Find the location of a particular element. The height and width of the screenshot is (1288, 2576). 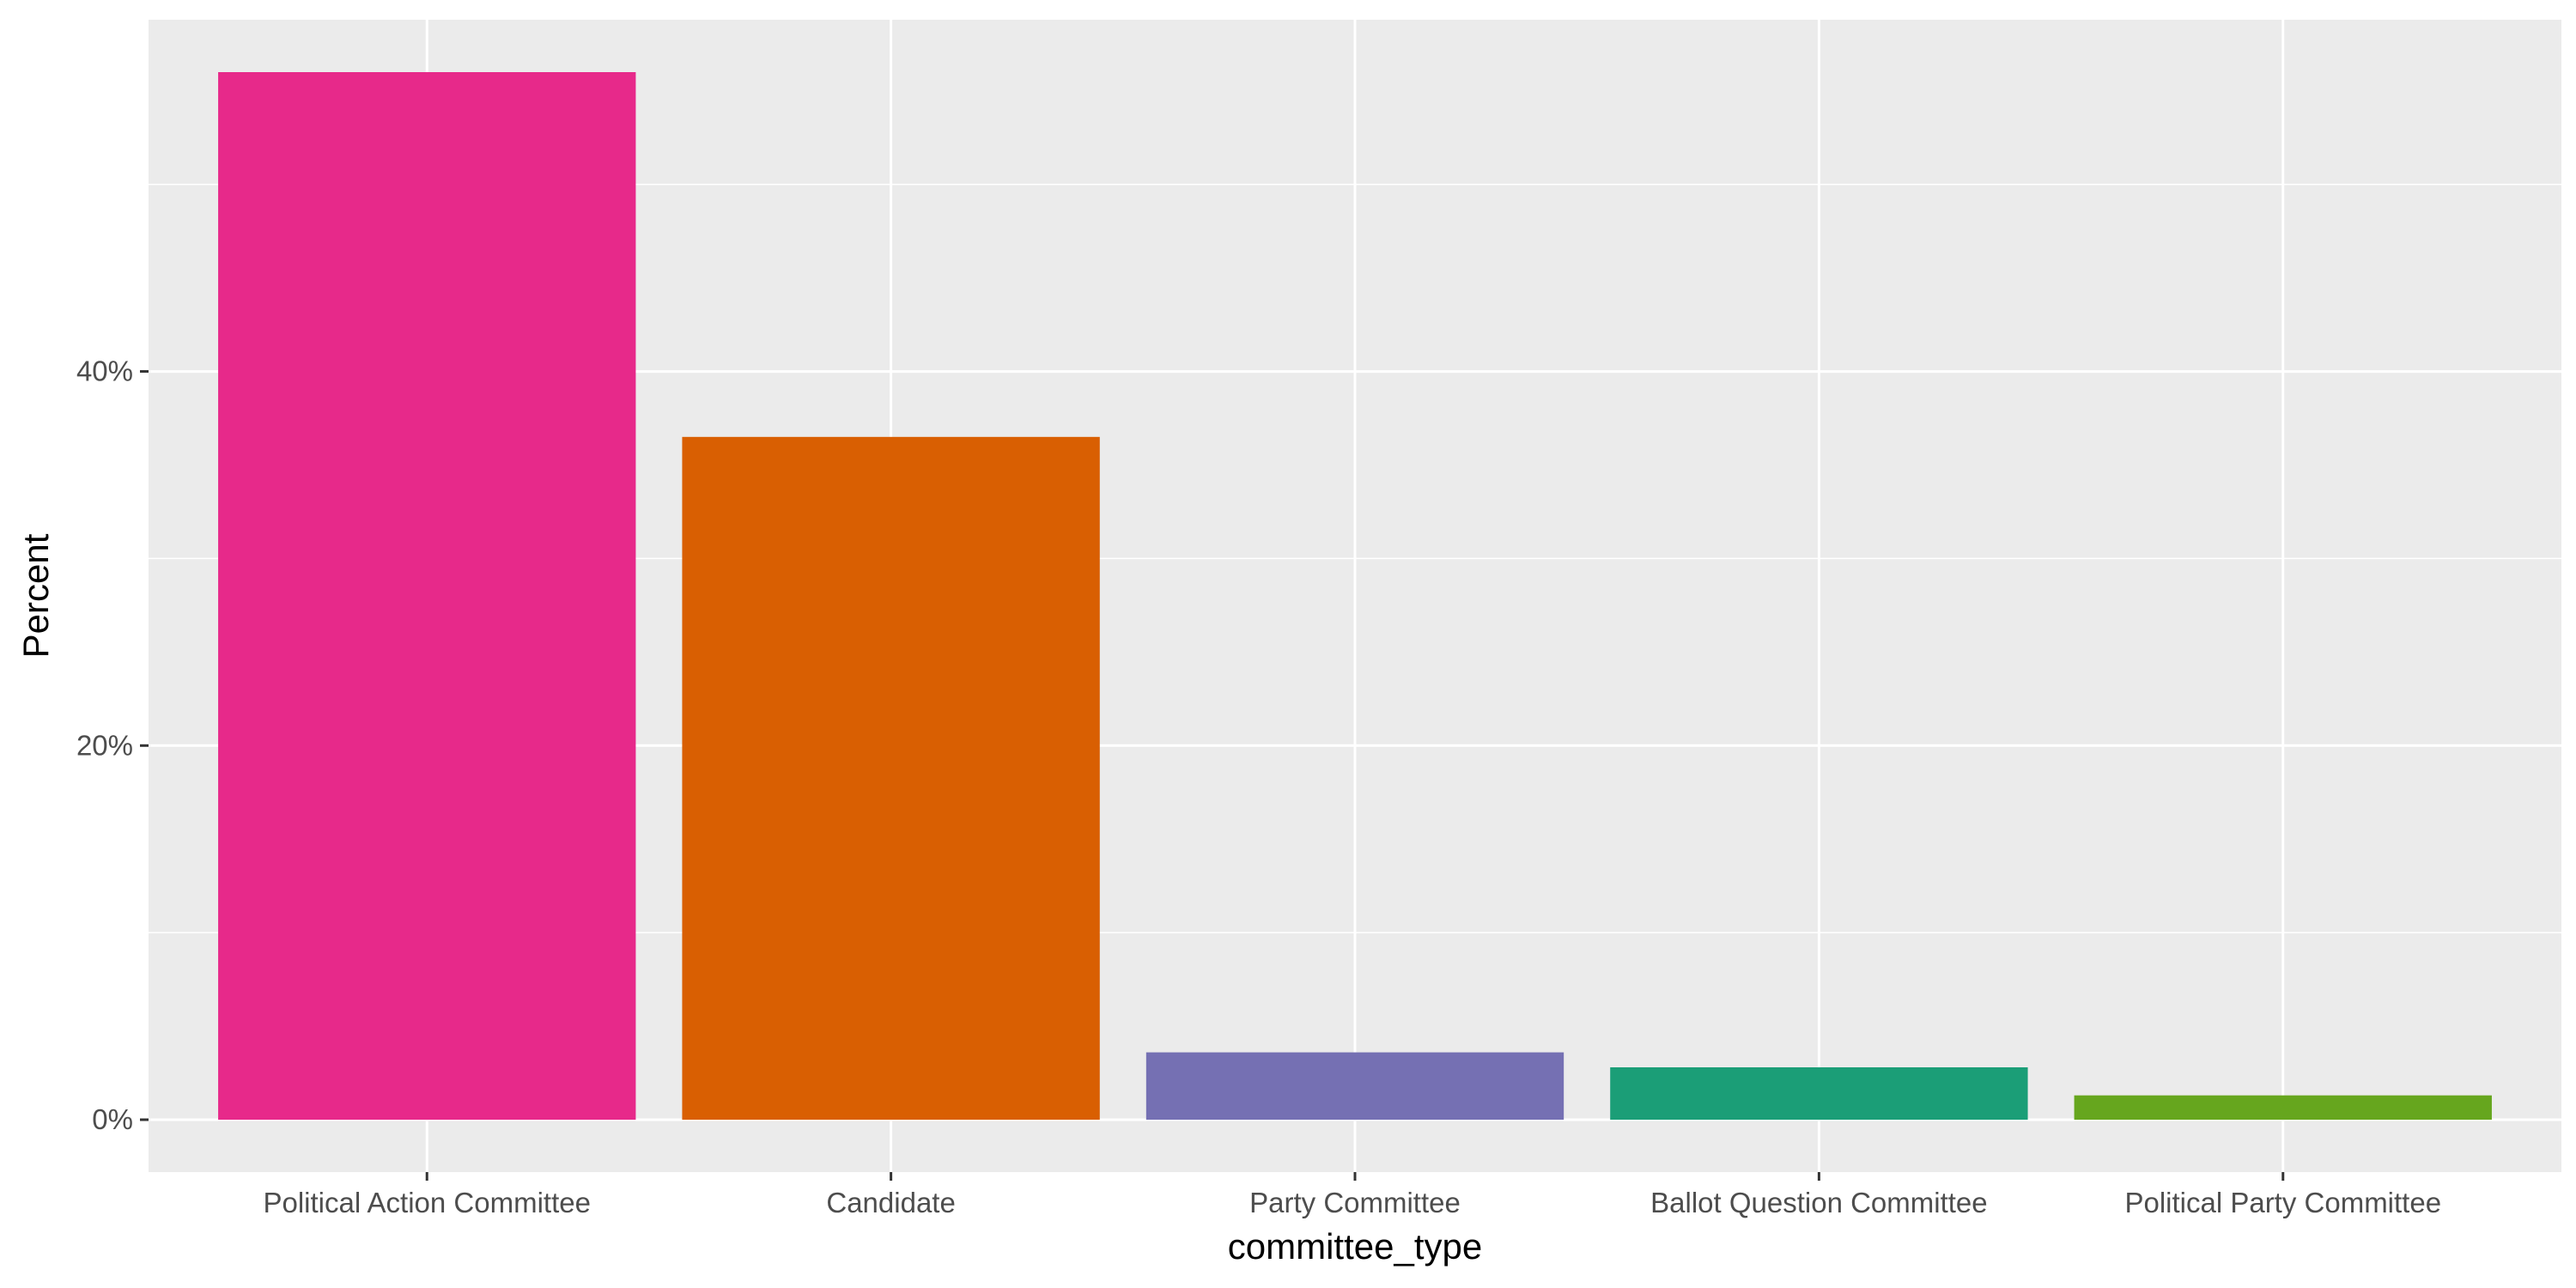

x-tick-label: Candidate is located at coordinates (890, 1202).